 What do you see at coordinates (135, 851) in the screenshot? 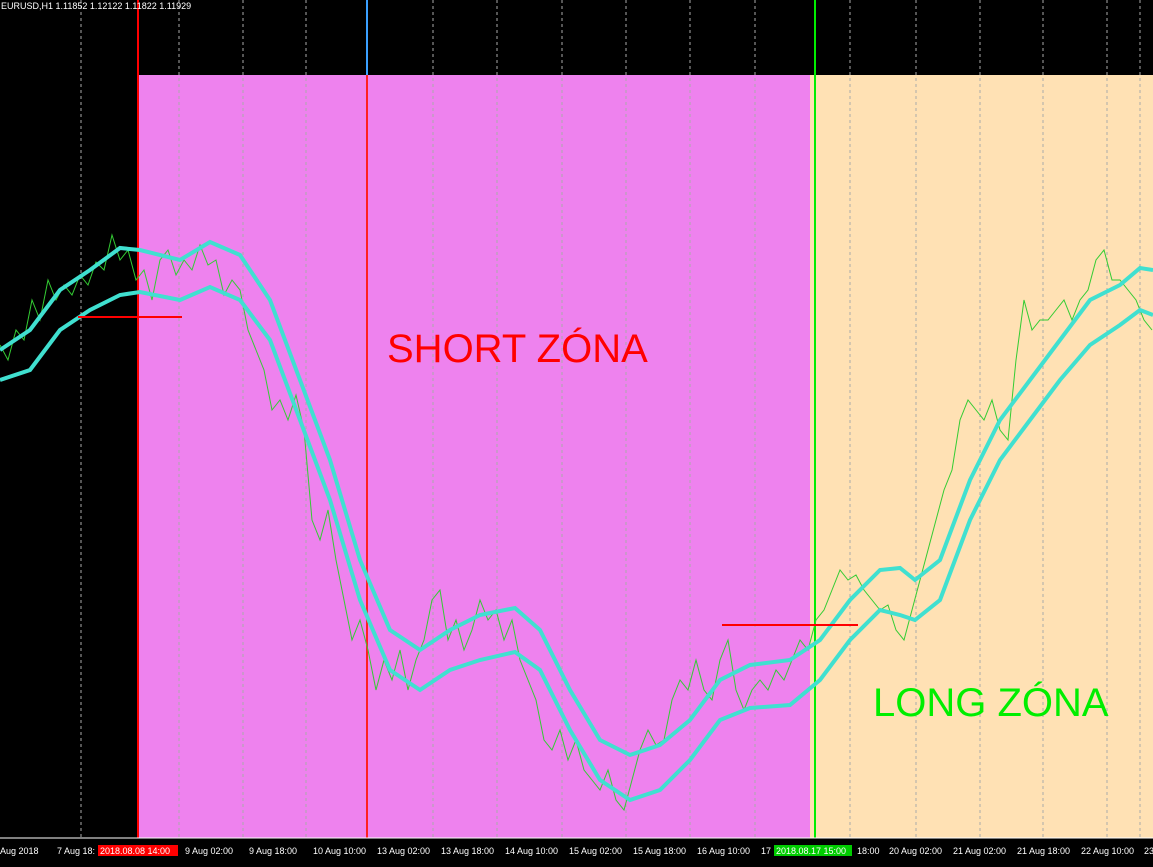
I see `start-time: 2018.08.08 14:00` at bounding box center [135, 851].